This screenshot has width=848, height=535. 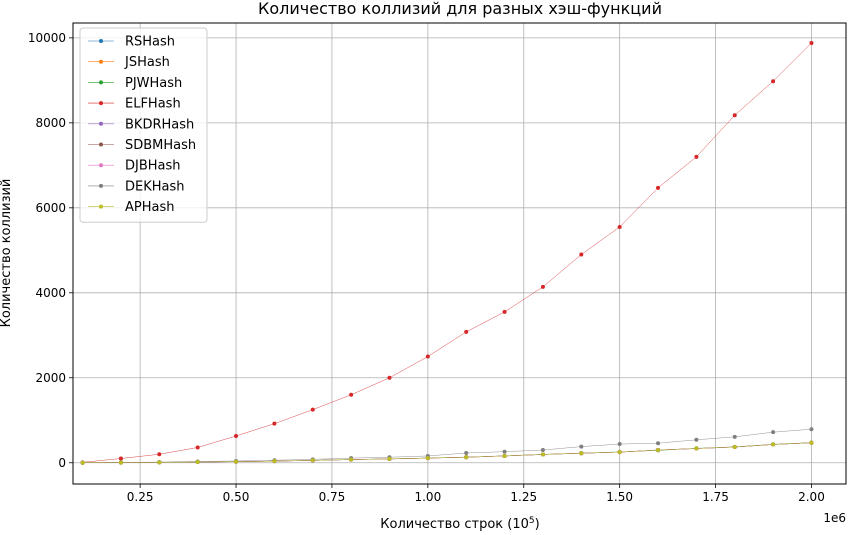 What do you see at coordinates (147, 62) in the screenshot?
I see `legend-label: JSHash` at bounding box center [147, 62].